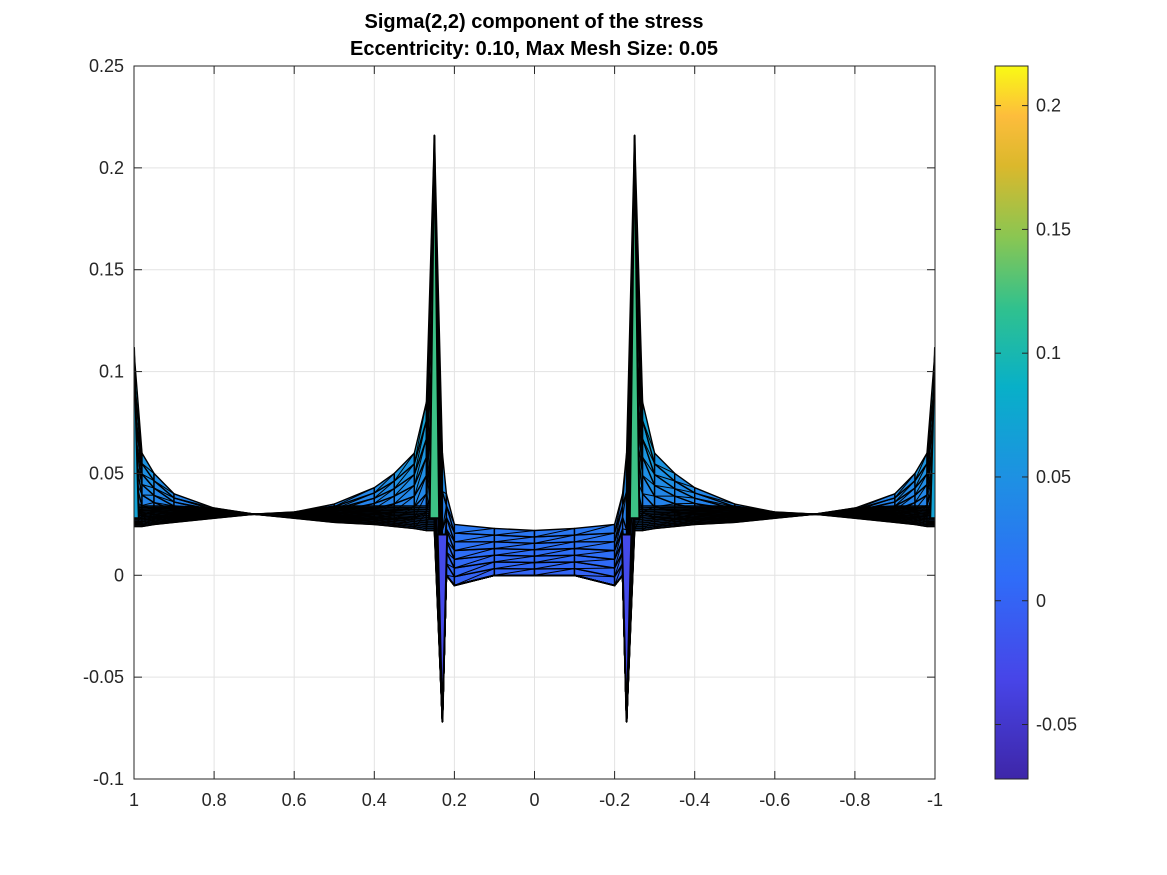  I want to click on x-tick-label: 0.6, so click(294, 800).